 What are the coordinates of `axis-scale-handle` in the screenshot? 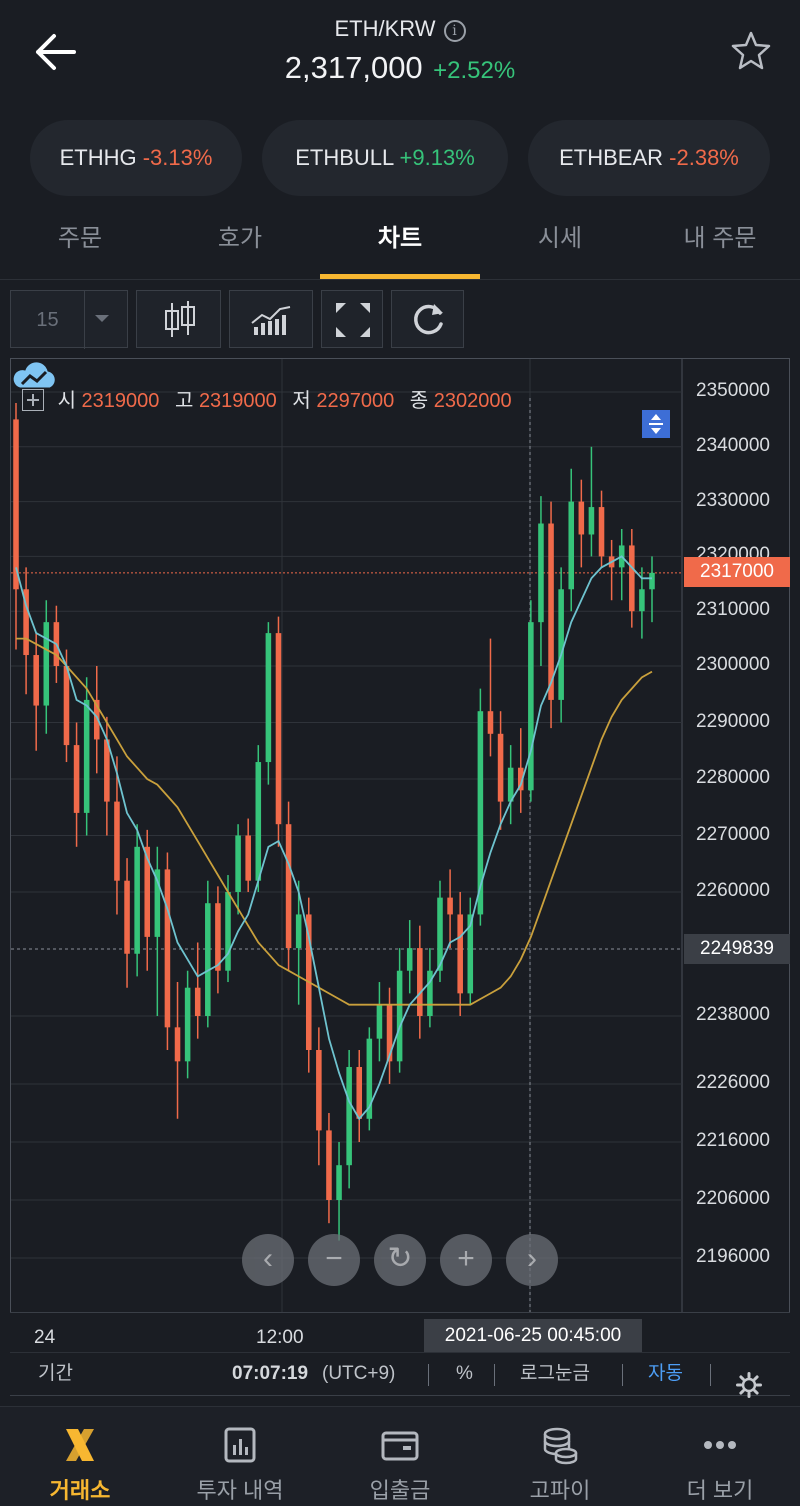 It's located at (656, 424).